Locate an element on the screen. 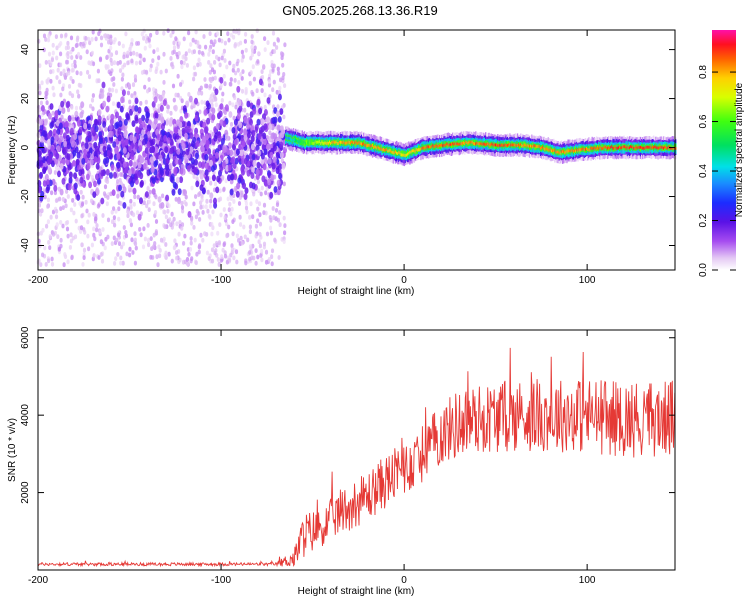  colorbar-label: Normalized spectral amplitude is located at coordinates (739, 149).